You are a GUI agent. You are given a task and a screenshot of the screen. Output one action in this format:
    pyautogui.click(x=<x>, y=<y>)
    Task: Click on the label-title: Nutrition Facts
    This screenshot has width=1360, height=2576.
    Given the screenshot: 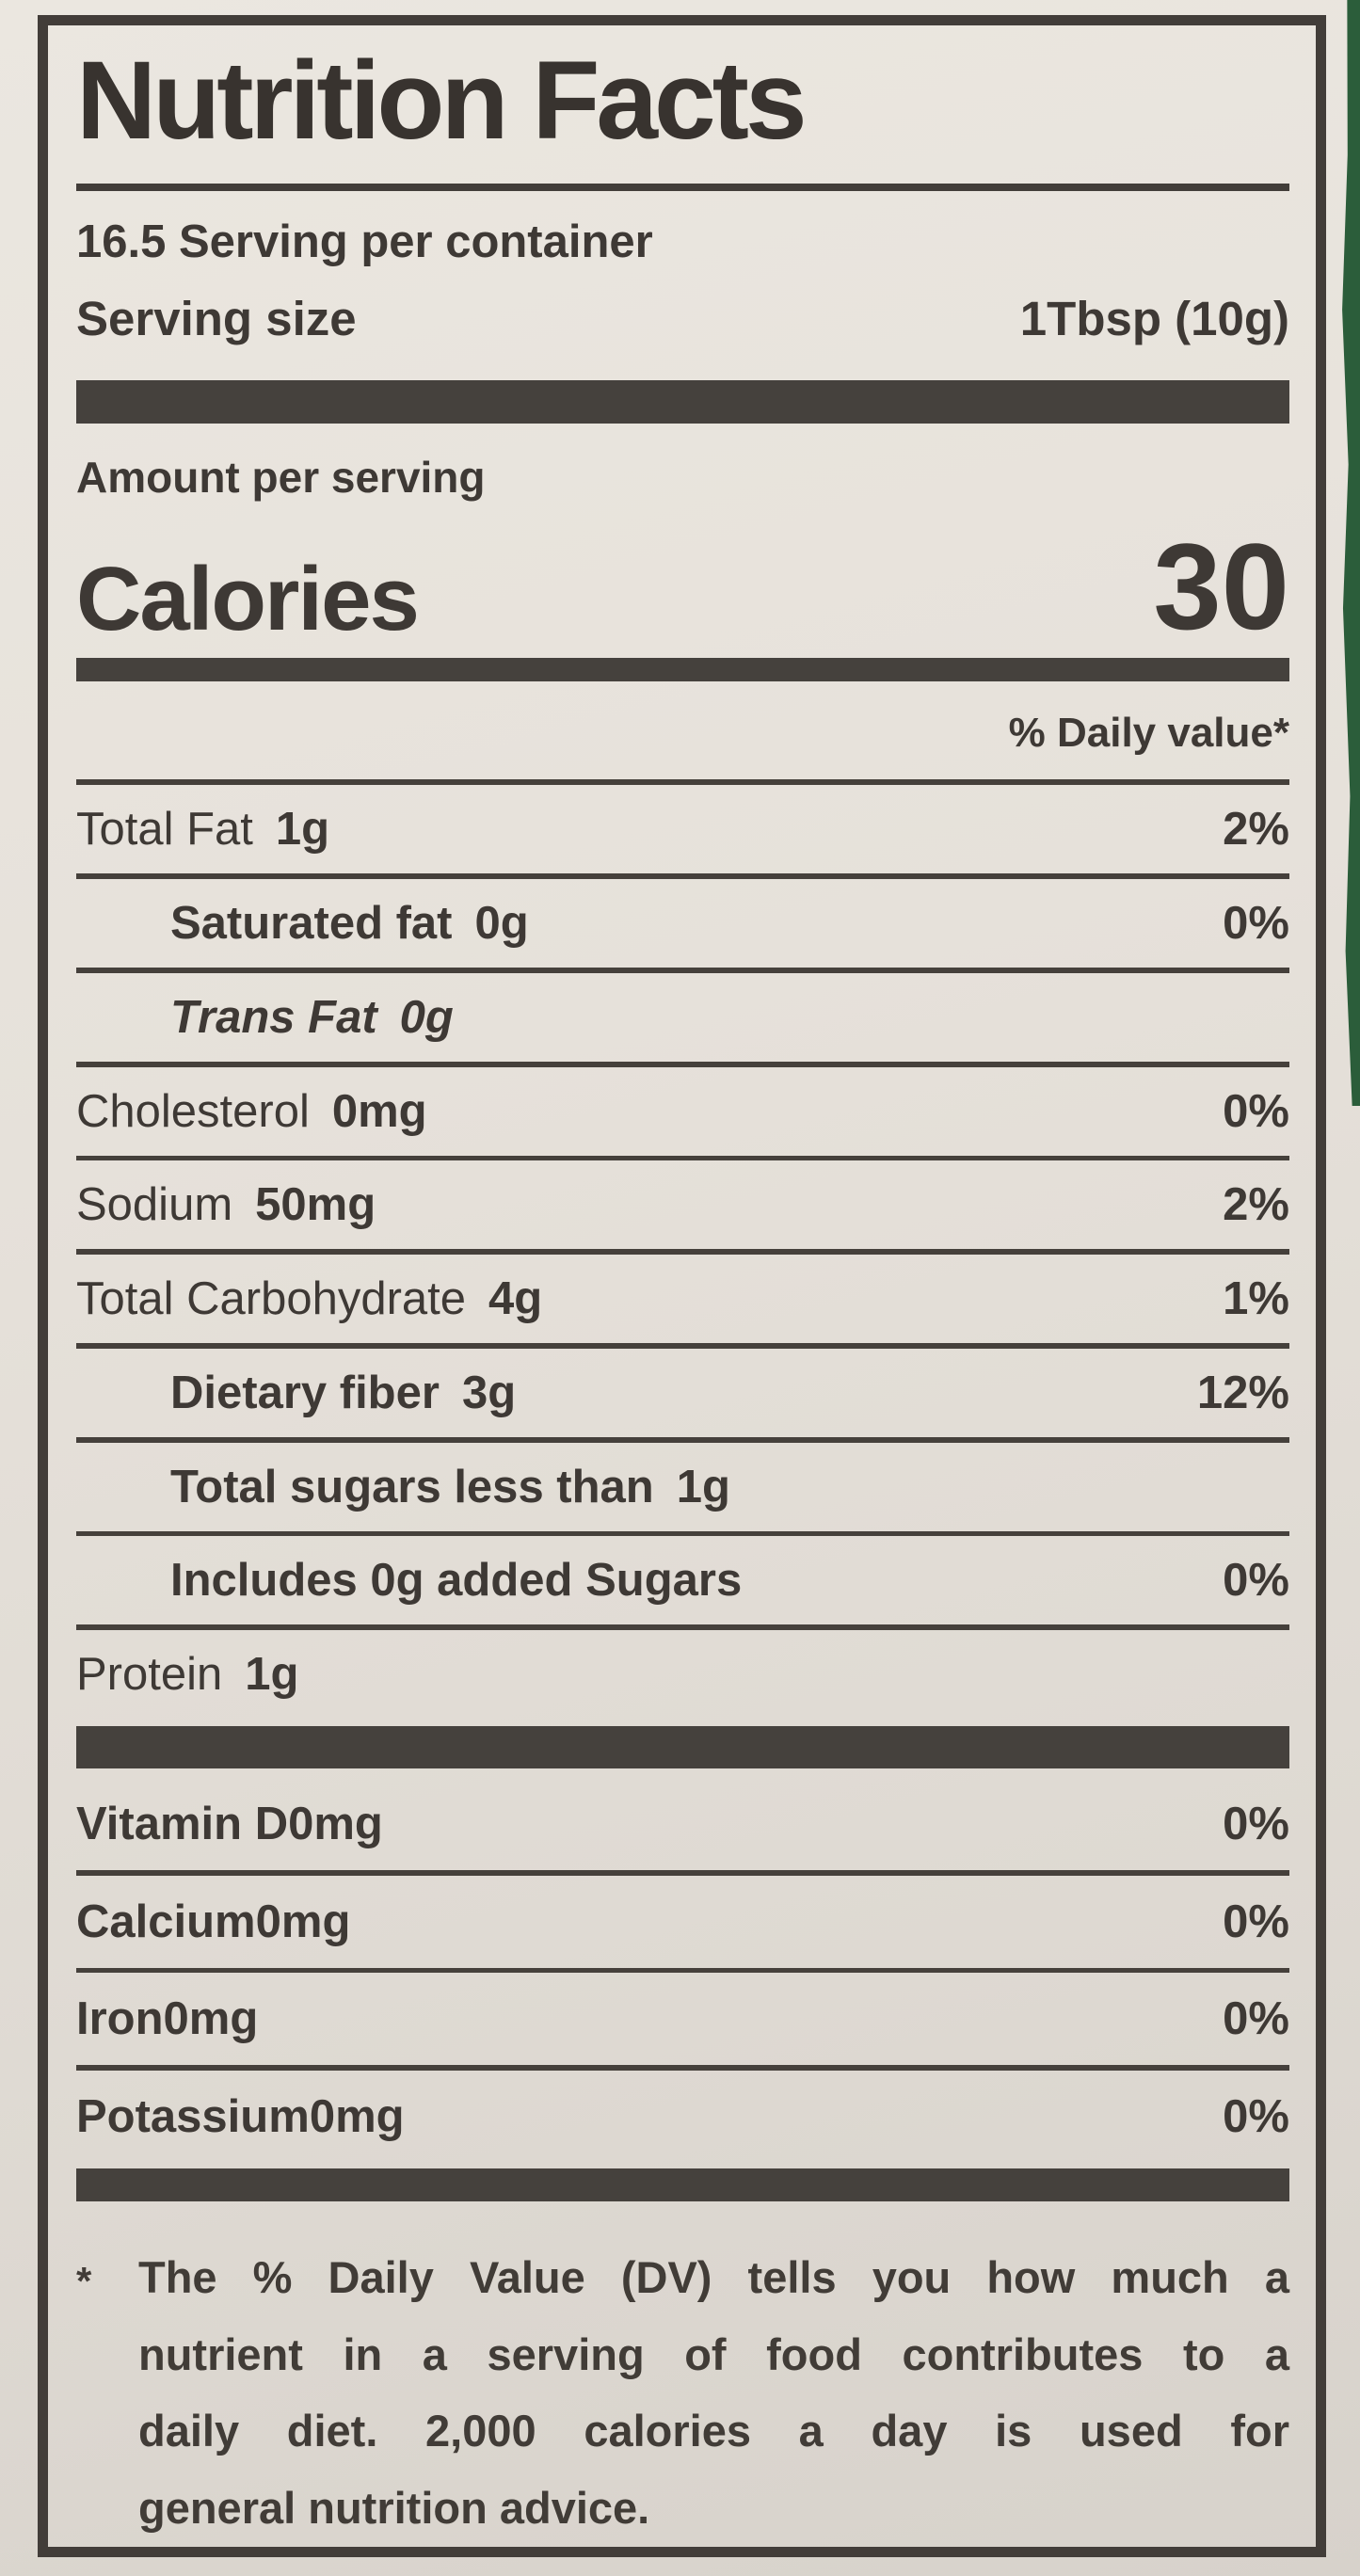 What is the action you would take?
    pyautogui.click(x=442, y=101)
    